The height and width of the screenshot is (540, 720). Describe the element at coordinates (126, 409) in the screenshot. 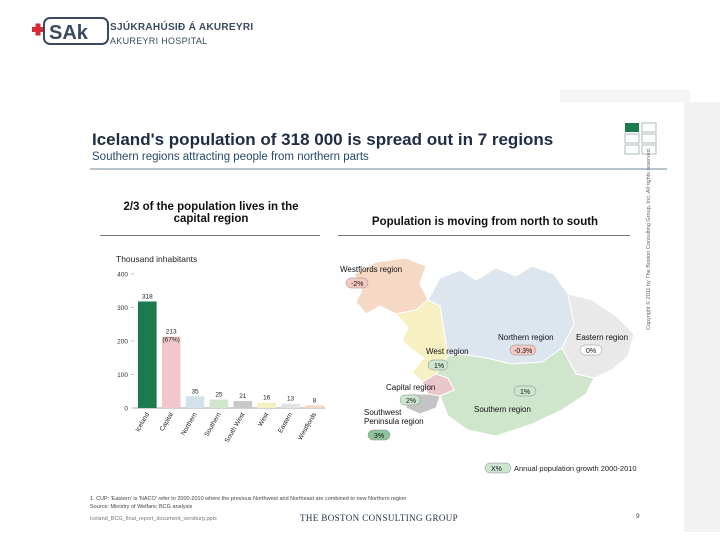

I see `y-tick-label-0: 0` at that location.